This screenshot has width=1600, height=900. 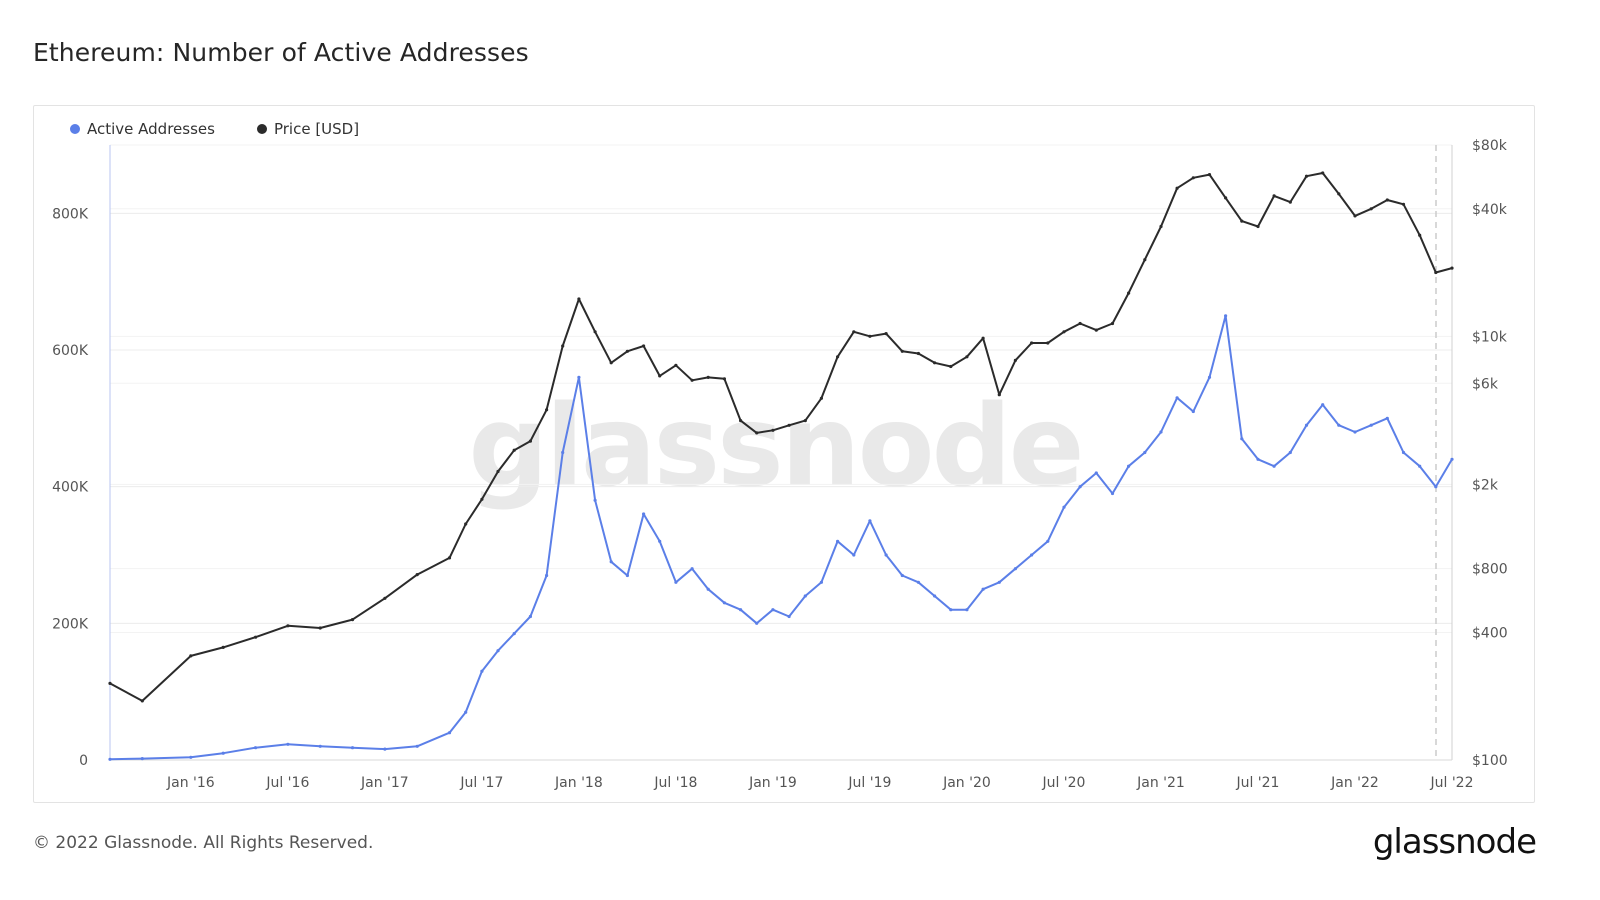 I want to click on legend: Active Addresses Price [USD], so click(x=214, y=129).